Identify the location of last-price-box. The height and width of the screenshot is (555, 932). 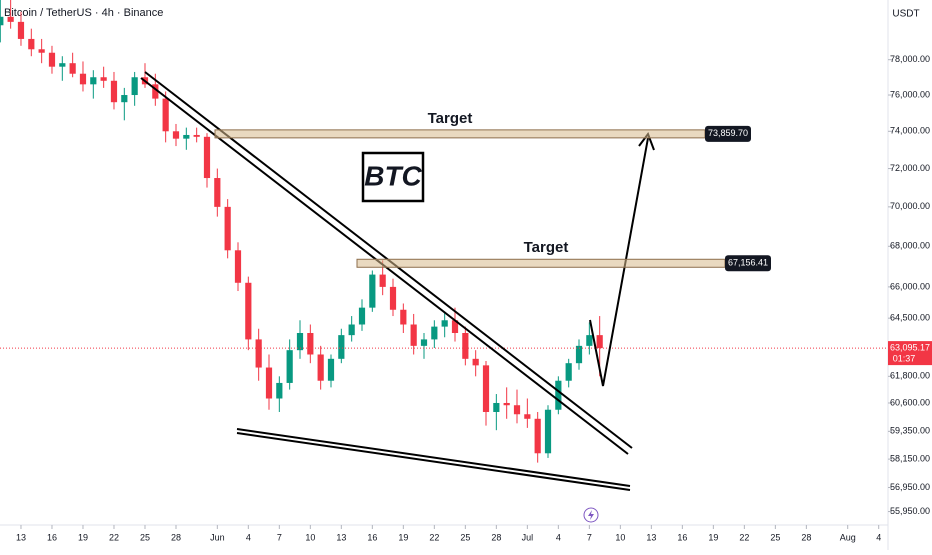
(910, 353).